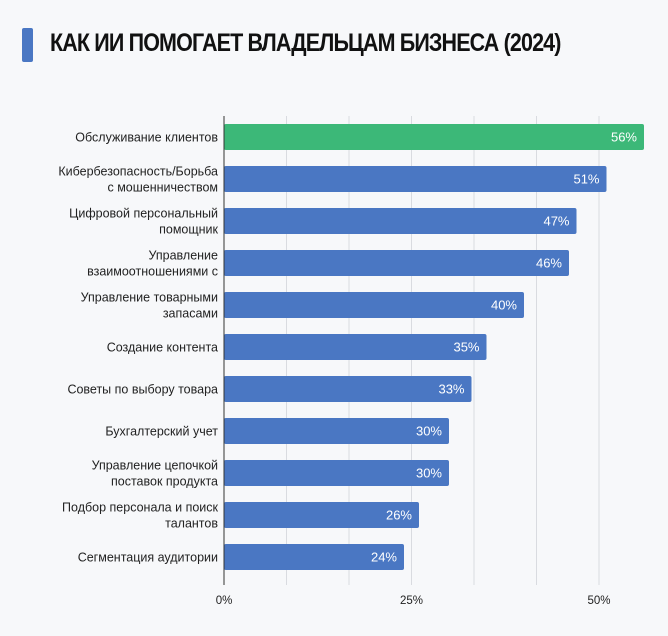 This screenshot has width=668, height=636. Describe the element at coordinates (624, 137) in the screenshot. I see `bar-value-label: 56%` at that location.